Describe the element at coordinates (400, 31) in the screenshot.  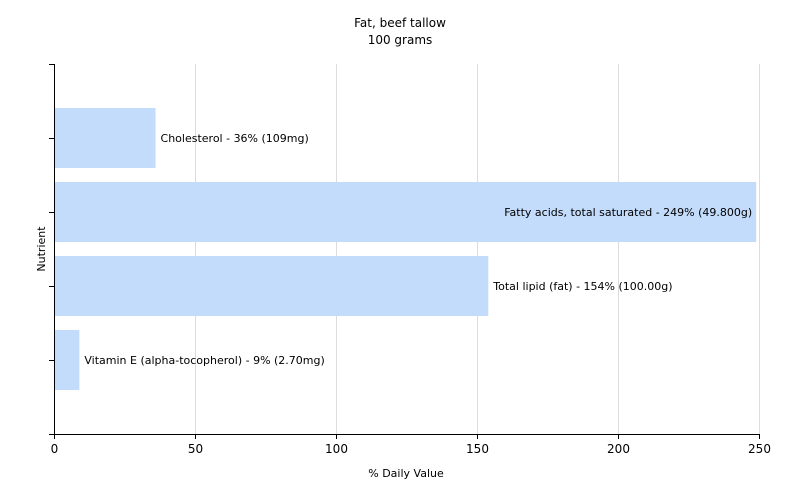
I see `chart-titles: Fat, beef tallow 100 grams` at that location.